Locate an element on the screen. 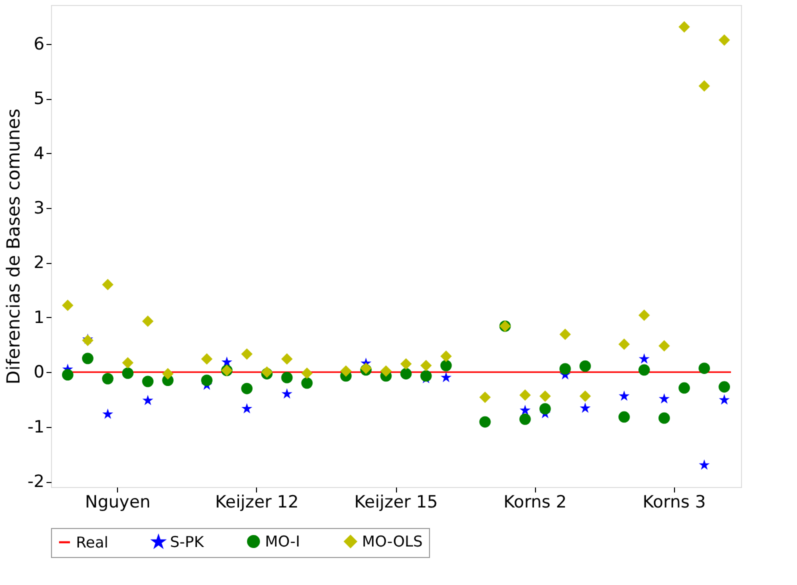 The height and width of the screenshot is (585, 797). y-tick-label: 2 is located at coordinates (39, 263).